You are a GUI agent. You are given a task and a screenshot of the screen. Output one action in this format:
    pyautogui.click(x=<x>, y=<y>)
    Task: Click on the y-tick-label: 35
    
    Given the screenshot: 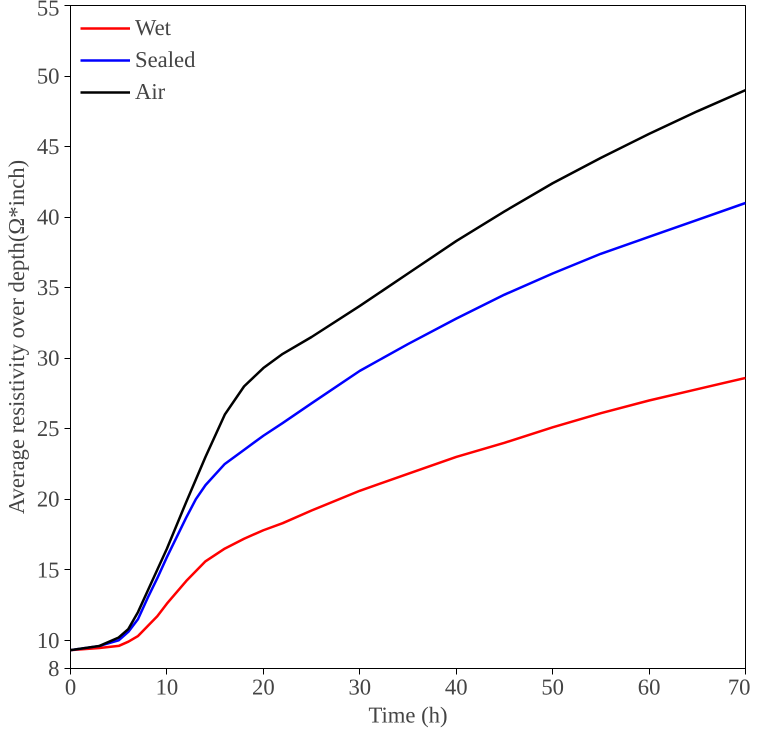 What is the action you would take?
    pyautogui.click(x=48, y=287)
    